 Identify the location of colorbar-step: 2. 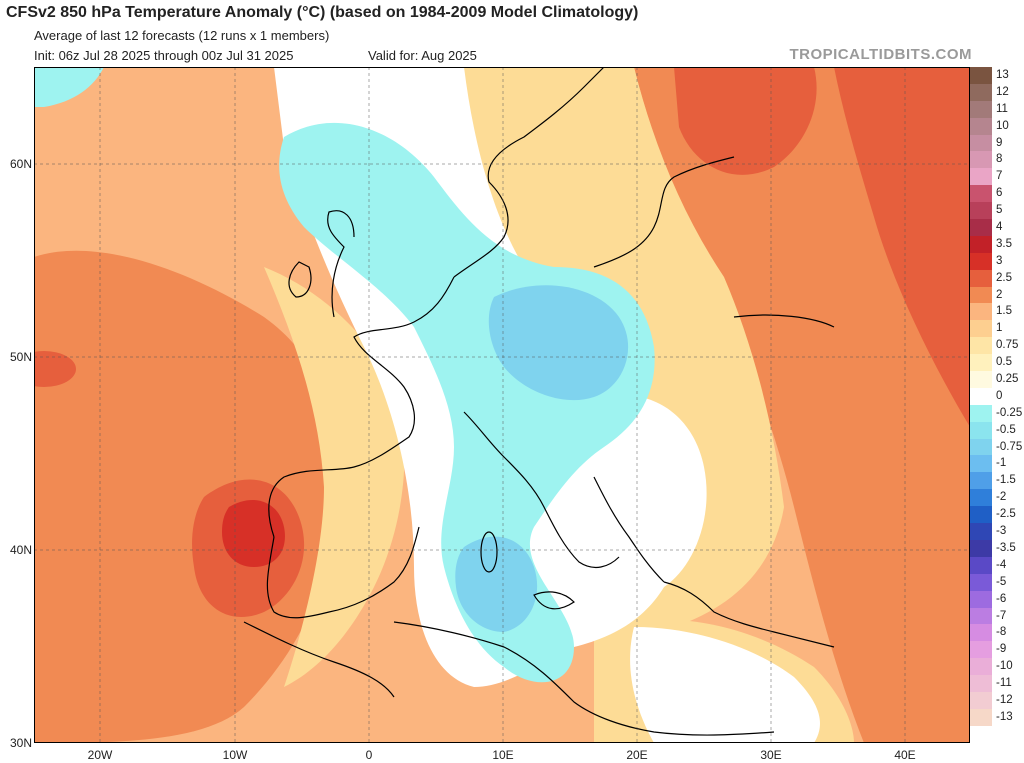
(997, 295).